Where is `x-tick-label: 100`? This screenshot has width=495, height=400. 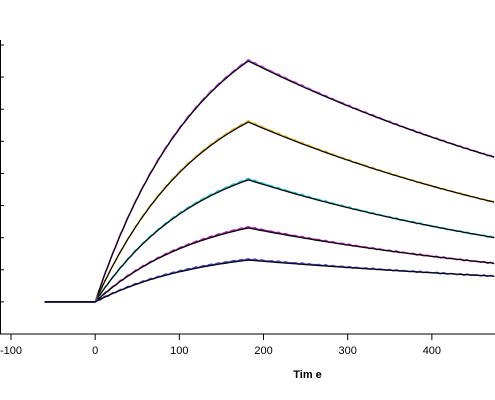 x-tick-label: 100 is located at coordinates (179, 351).